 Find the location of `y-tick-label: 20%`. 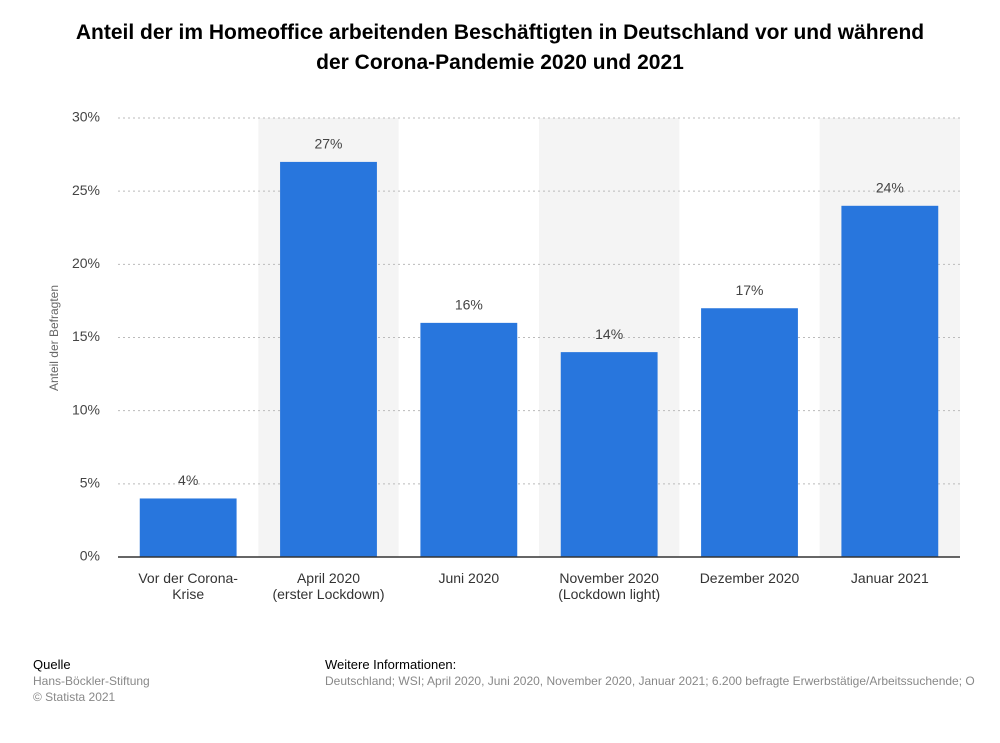

y-tick-label: 20% is located at coordinates (86, 263).